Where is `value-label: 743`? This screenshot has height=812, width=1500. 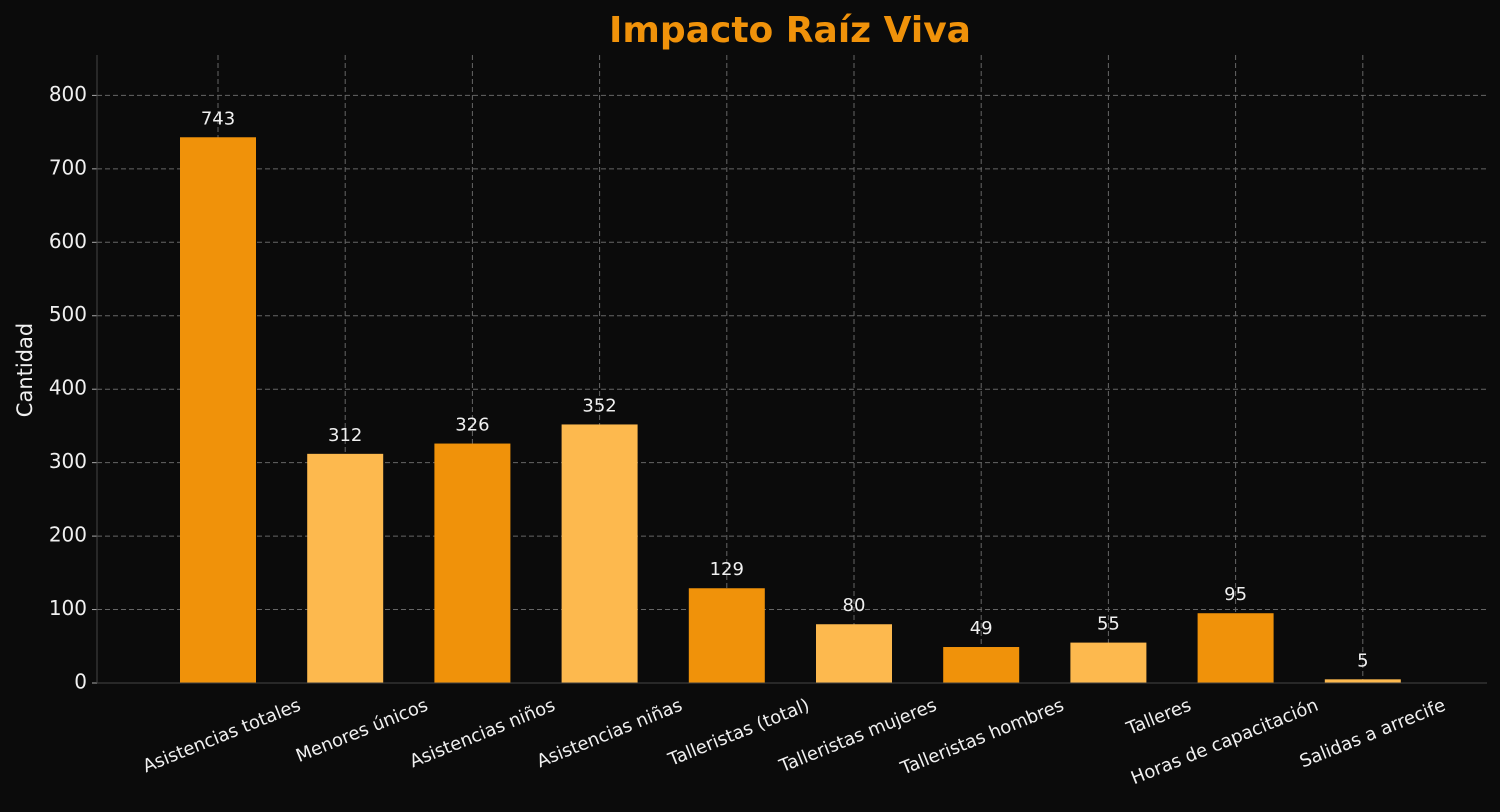
value-label: 743 is located at coordinates (218, 118).